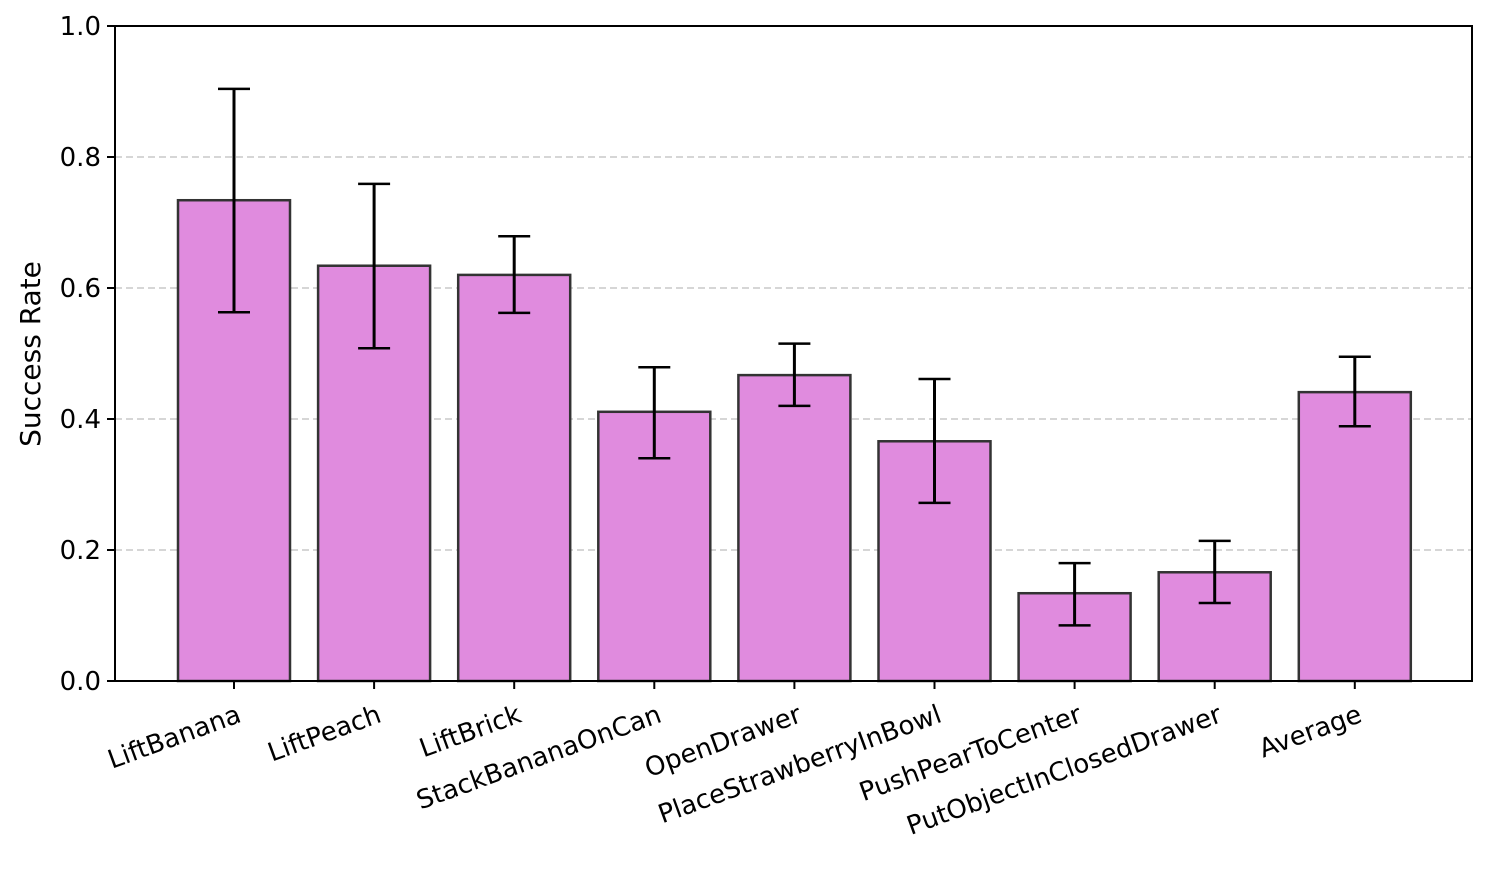  What do you see at coordinates (1310, 732) in the screenshot?
I see `x-tick-label: Average` at bounding box center [1310, 732].